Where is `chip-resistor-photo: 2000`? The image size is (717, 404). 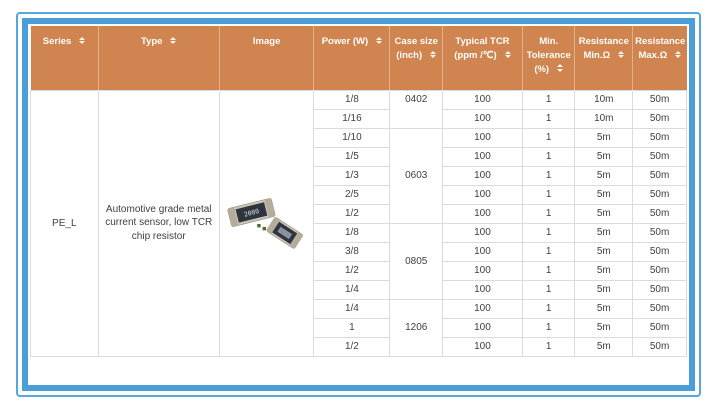
chip-resistor-photo: 2000 is located at coordinates (265, 223).